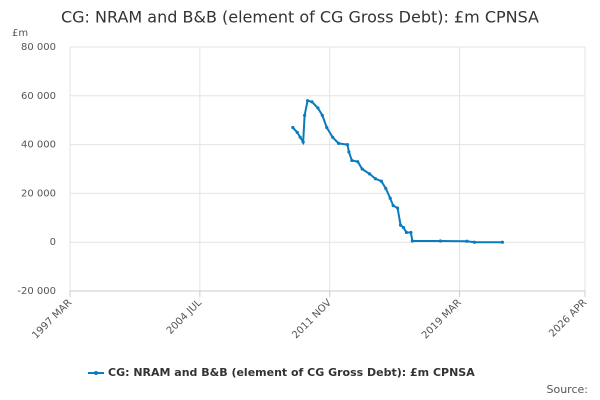  I want to click on x-tick-label: 2011 NOV, so click(312, 319).